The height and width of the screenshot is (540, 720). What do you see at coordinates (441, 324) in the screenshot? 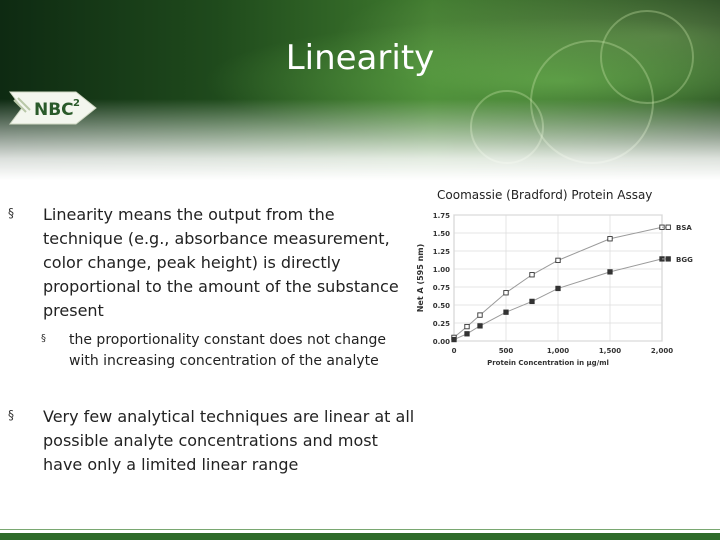
I see `y-tick-label: 0.25` at bounding box center [441, 324].